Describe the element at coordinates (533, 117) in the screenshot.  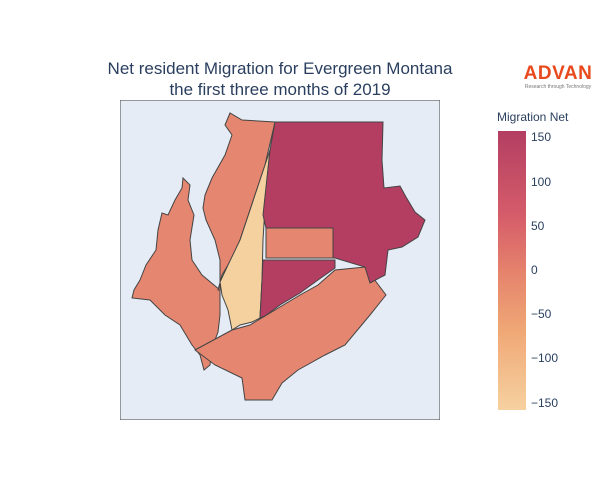
I see `colorbar-title: Migration Net` at that location.